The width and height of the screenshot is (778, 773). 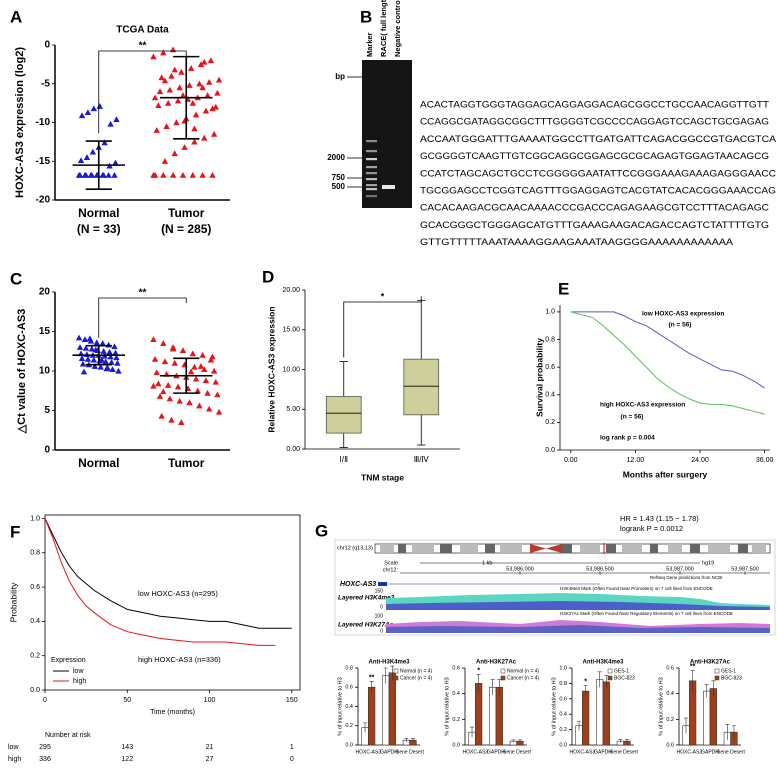 I want to click on track-max: 100, so click(x=379, y=616).